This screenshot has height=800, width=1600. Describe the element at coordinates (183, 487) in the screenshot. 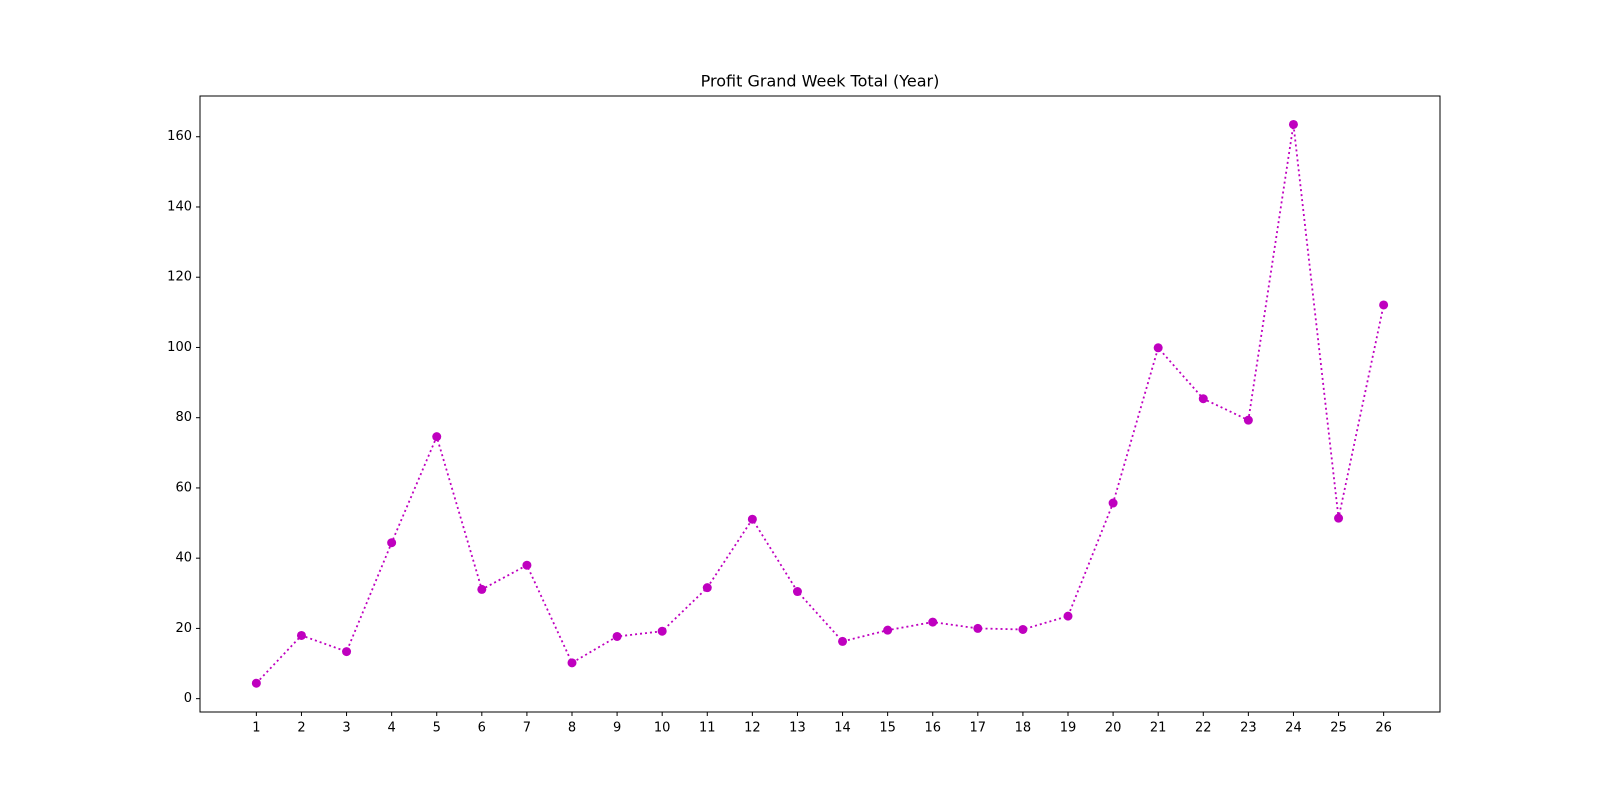

I see `y-tick-label: 60` at that location.